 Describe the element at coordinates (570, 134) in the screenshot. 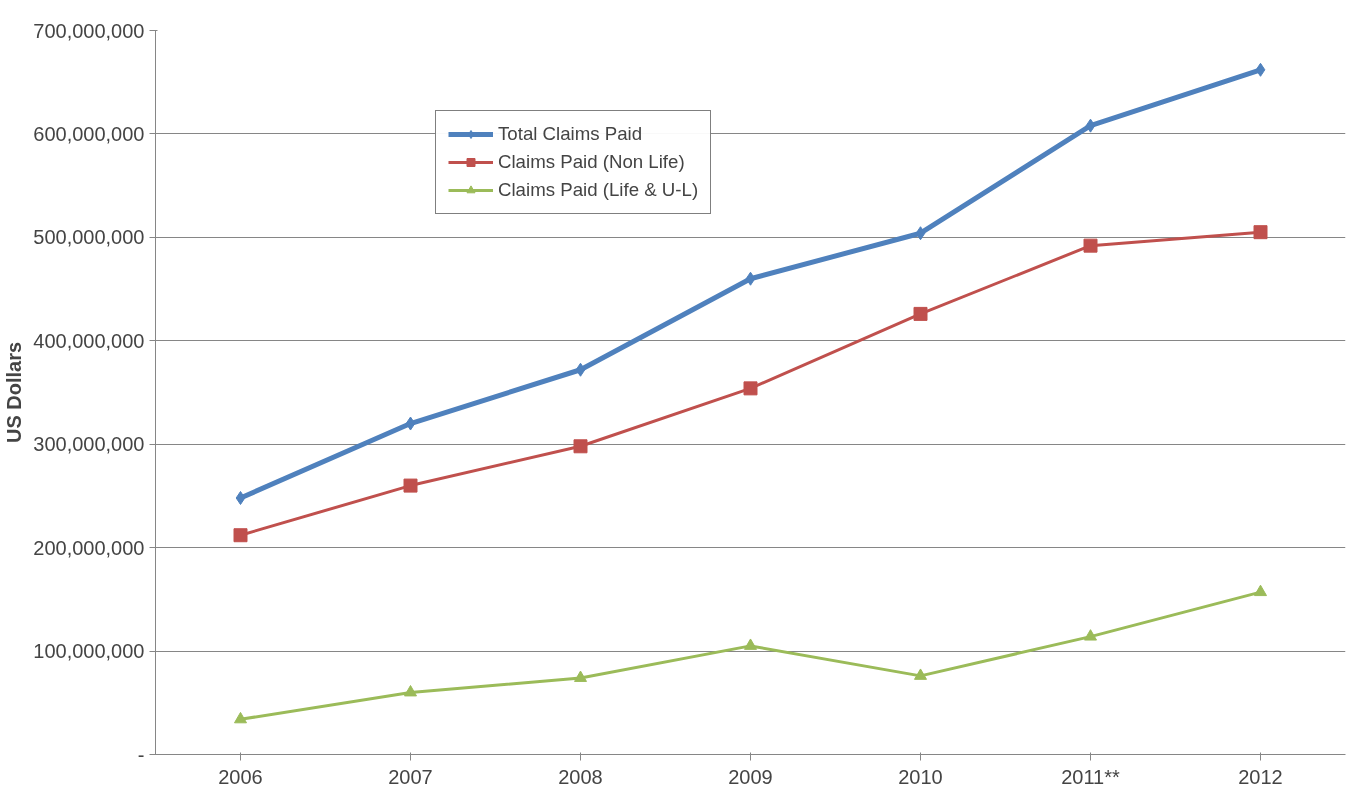

I see `legend-label: Total Claims Paid` at that location.